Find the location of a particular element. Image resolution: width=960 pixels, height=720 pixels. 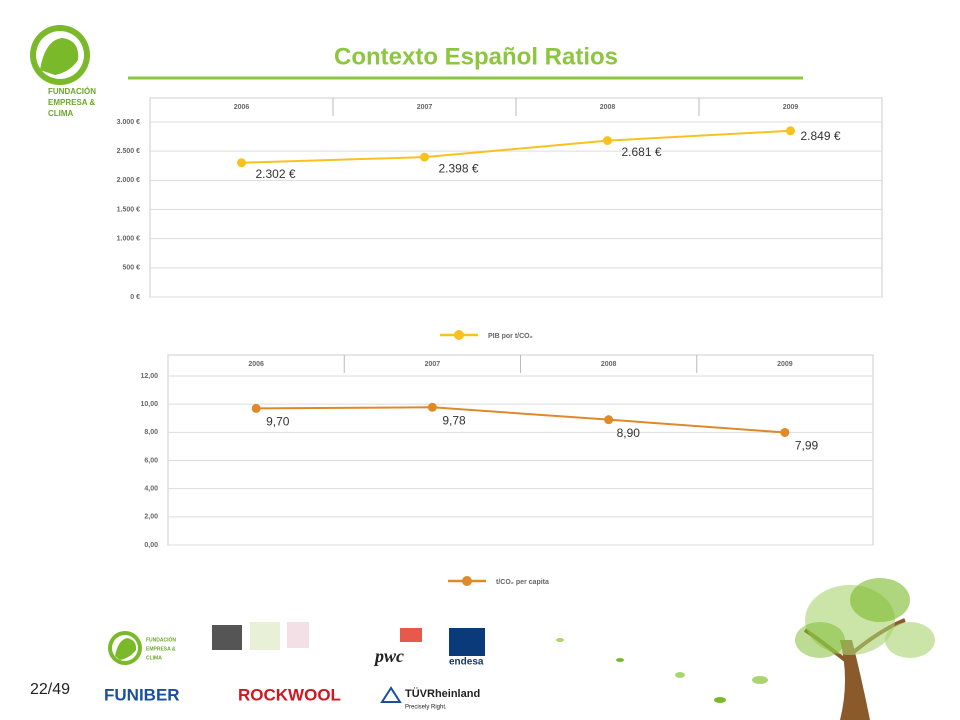

data-label: 9,70 is located at coordinates (278, 422).